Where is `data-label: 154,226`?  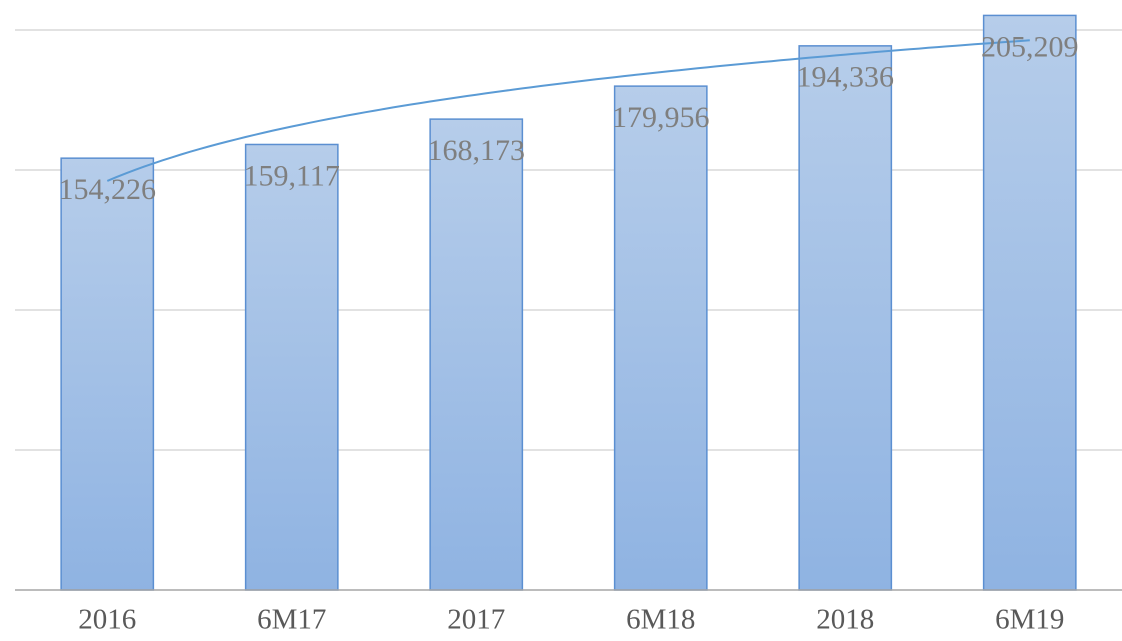 data-label: 154,226 is located at coordinates (108, 189).